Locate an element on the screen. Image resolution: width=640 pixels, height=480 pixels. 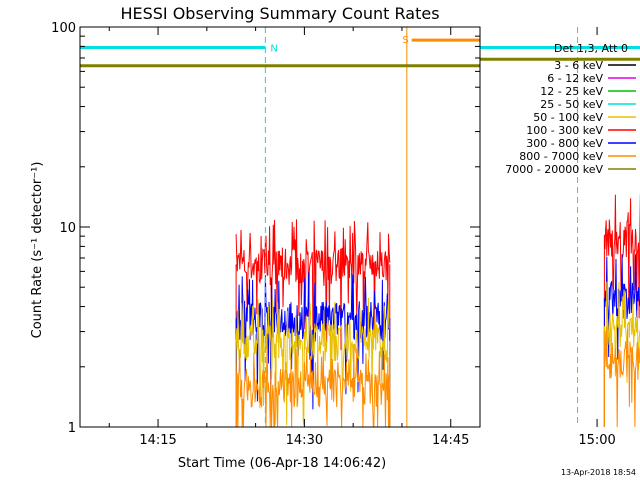
y-tick-label: 100 is located at coordinates (63, 28).